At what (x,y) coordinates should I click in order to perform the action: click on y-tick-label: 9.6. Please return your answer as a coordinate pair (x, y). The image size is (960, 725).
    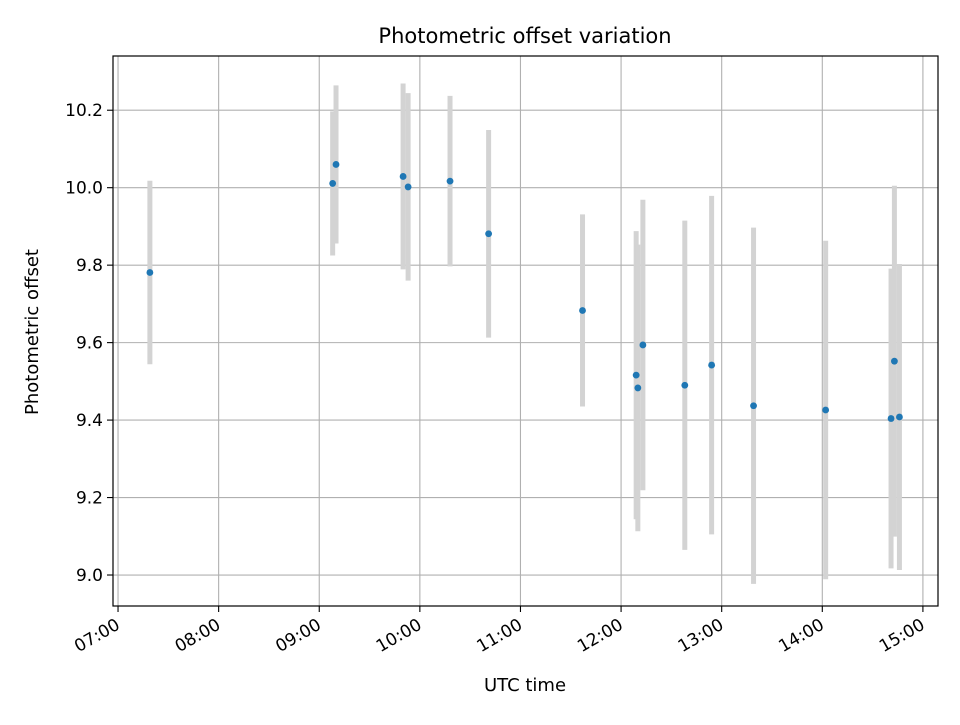
    Looking at the image, I should click on (89, 344).